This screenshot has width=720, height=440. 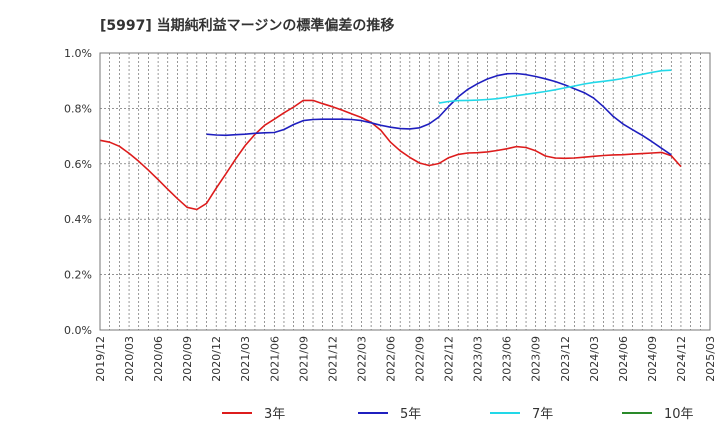 What do you see at coordinates (658, 414) in the screenshot?
I see `legend-item: 10年` at bounding box center [658, 414].